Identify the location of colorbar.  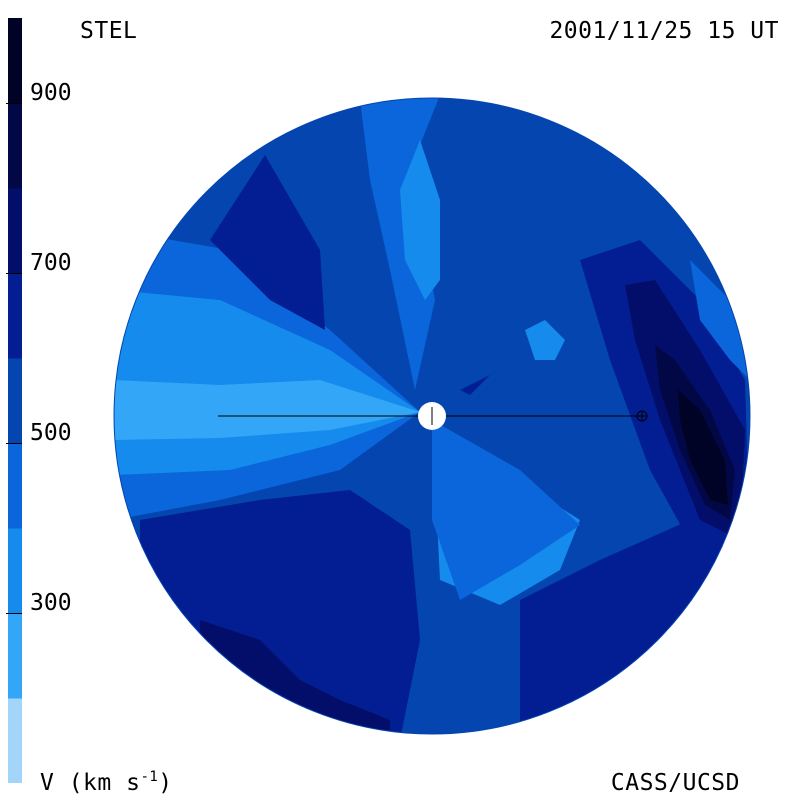
(15, 400).